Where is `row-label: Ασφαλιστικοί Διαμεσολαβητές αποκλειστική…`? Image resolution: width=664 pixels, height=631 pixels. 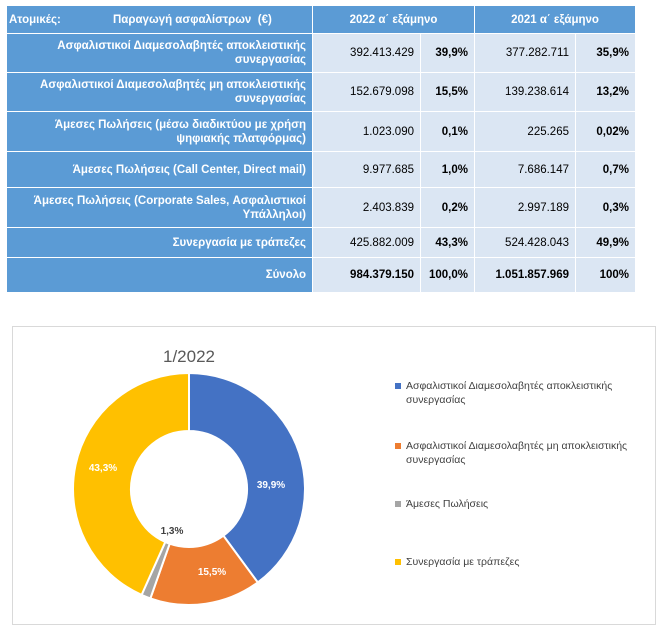 row-label: Ασφαλιστικοί Διαμεσολαβητές αποκλειστική… is located at coordinates (159, 53).